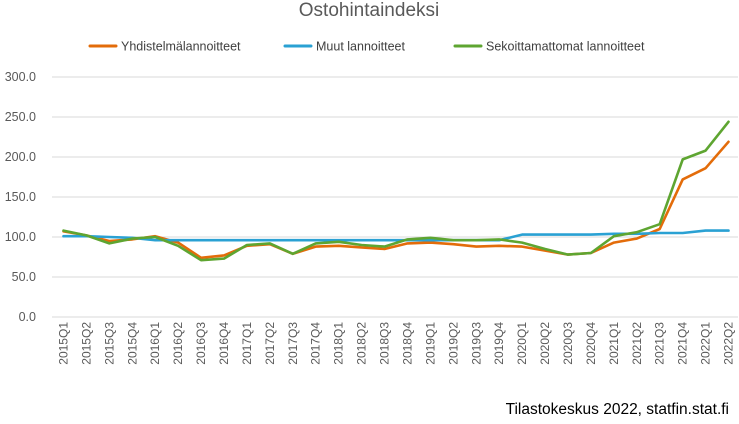 The height and width of the screenshot is (424, 739). I want to click on x-tick-label: 2017Q2, so click(270, 343).